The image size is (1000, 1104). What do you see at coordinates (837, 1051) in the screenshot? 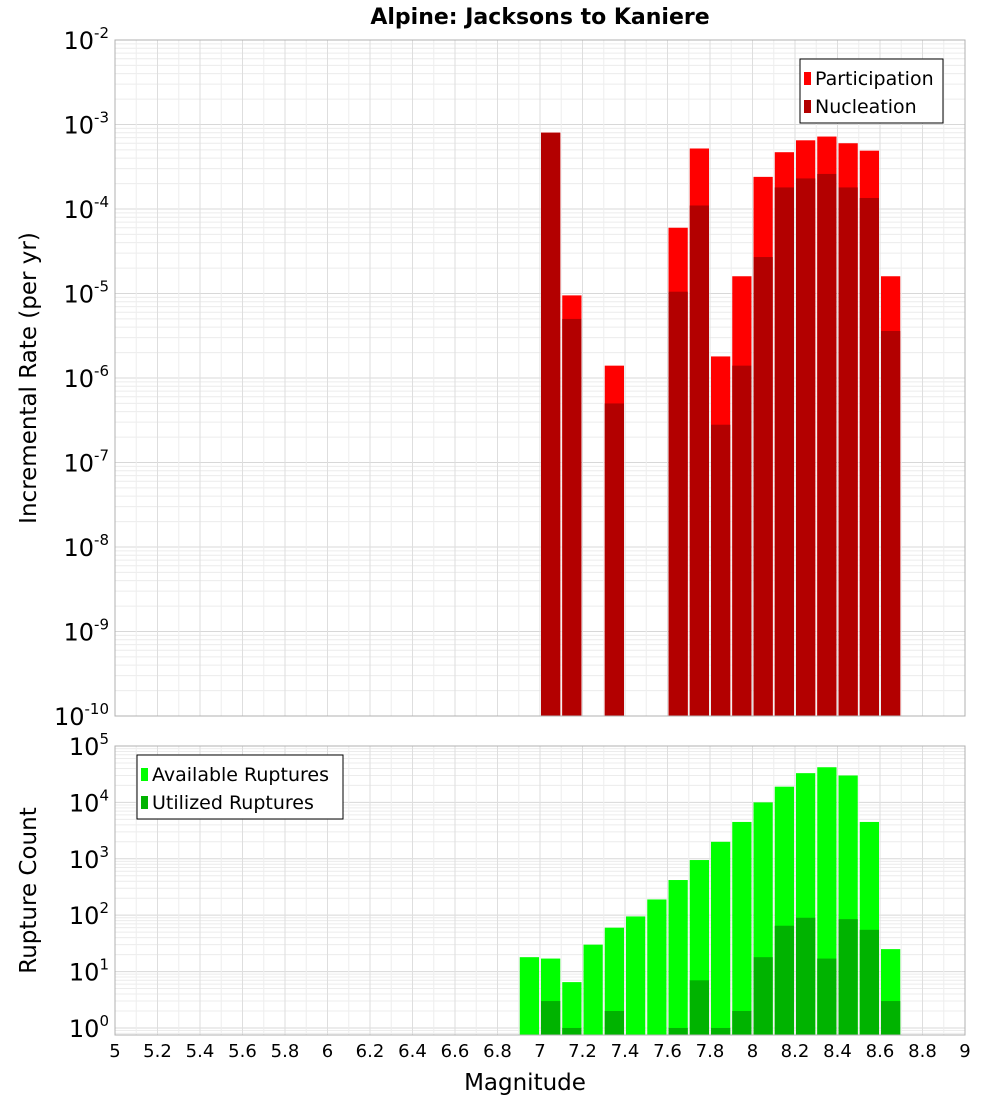
I see `x-tick-label: 8.4` at bounding box center [837, 1051].